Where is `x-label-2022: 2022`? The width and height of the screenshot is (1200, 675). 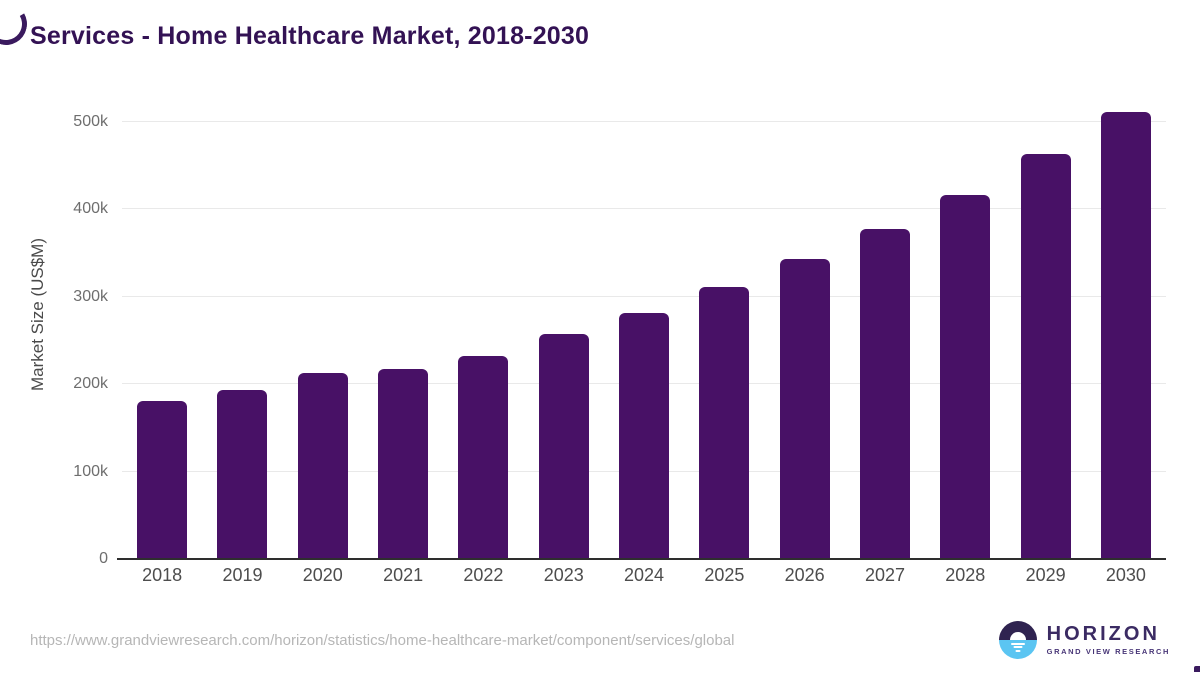
x-label-2022: 2022 is located at coordinates (483, 575).